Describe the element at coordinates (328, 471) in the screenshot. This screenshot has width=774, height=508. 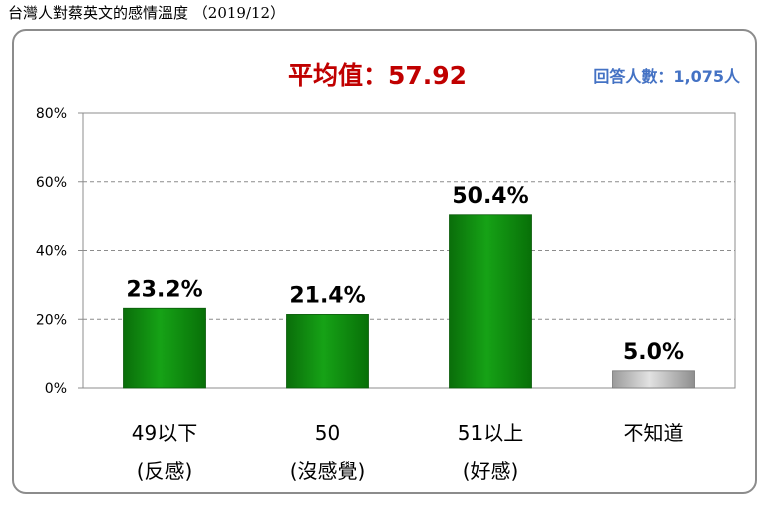
I see `category-sublabel: (沒感覺)` at that location.